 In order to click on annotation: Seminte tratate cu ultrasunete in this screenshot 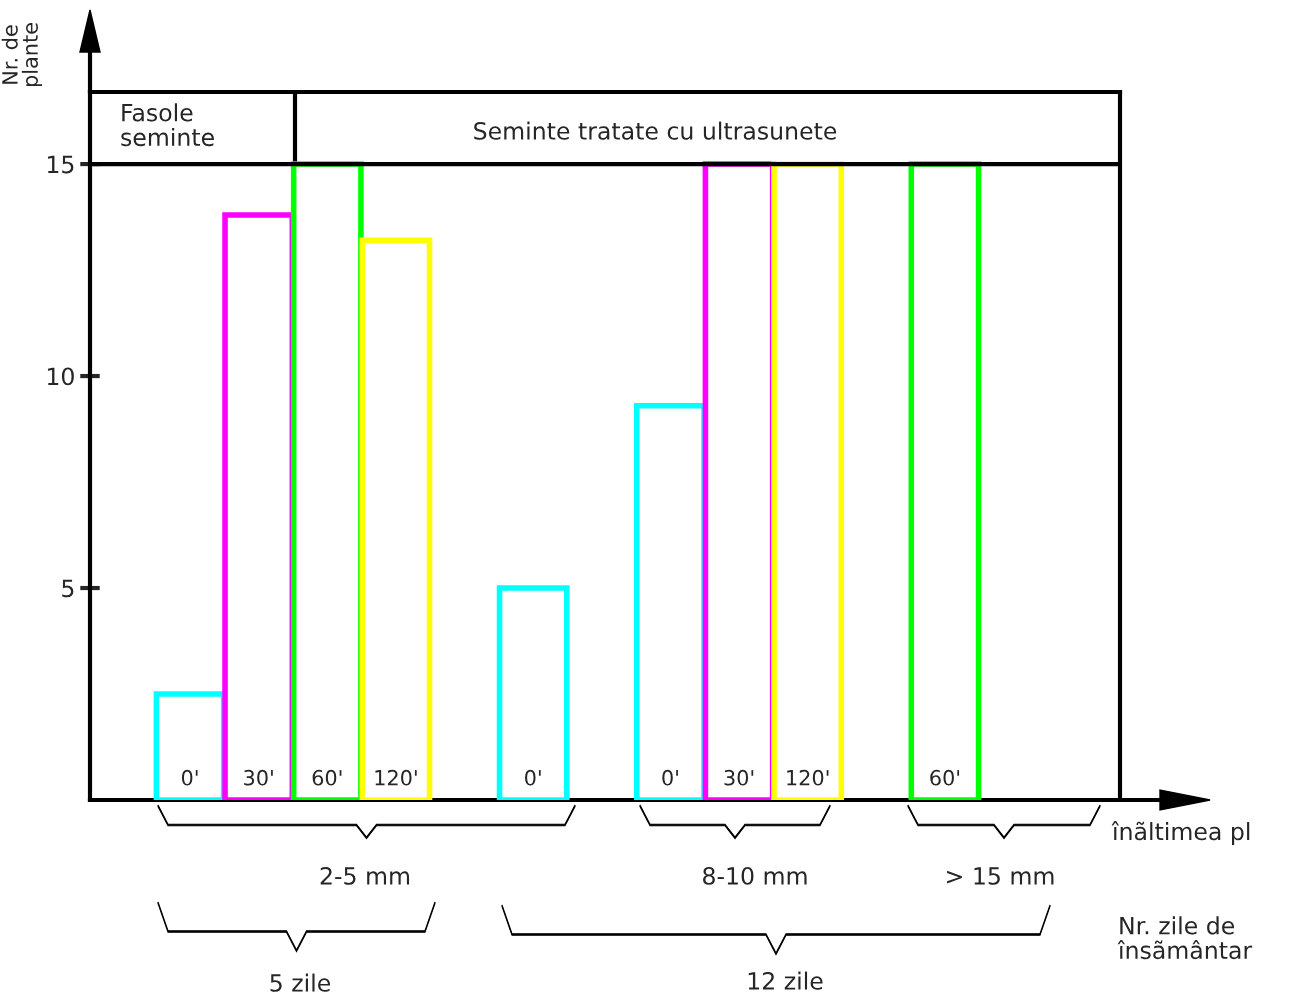, I will do `click(655, 130)`.